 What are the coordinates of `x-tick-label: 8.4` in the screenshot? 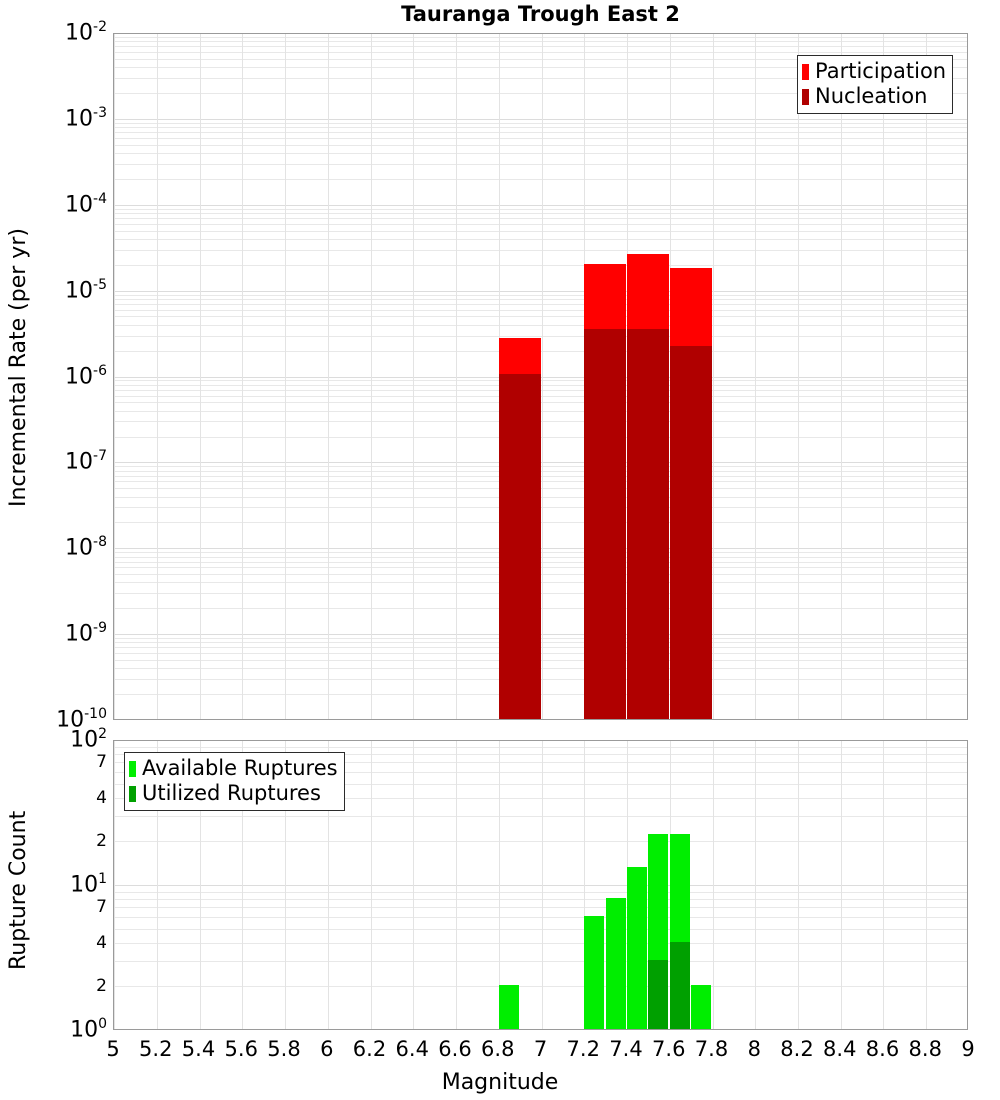 It's located at (840, 1049).